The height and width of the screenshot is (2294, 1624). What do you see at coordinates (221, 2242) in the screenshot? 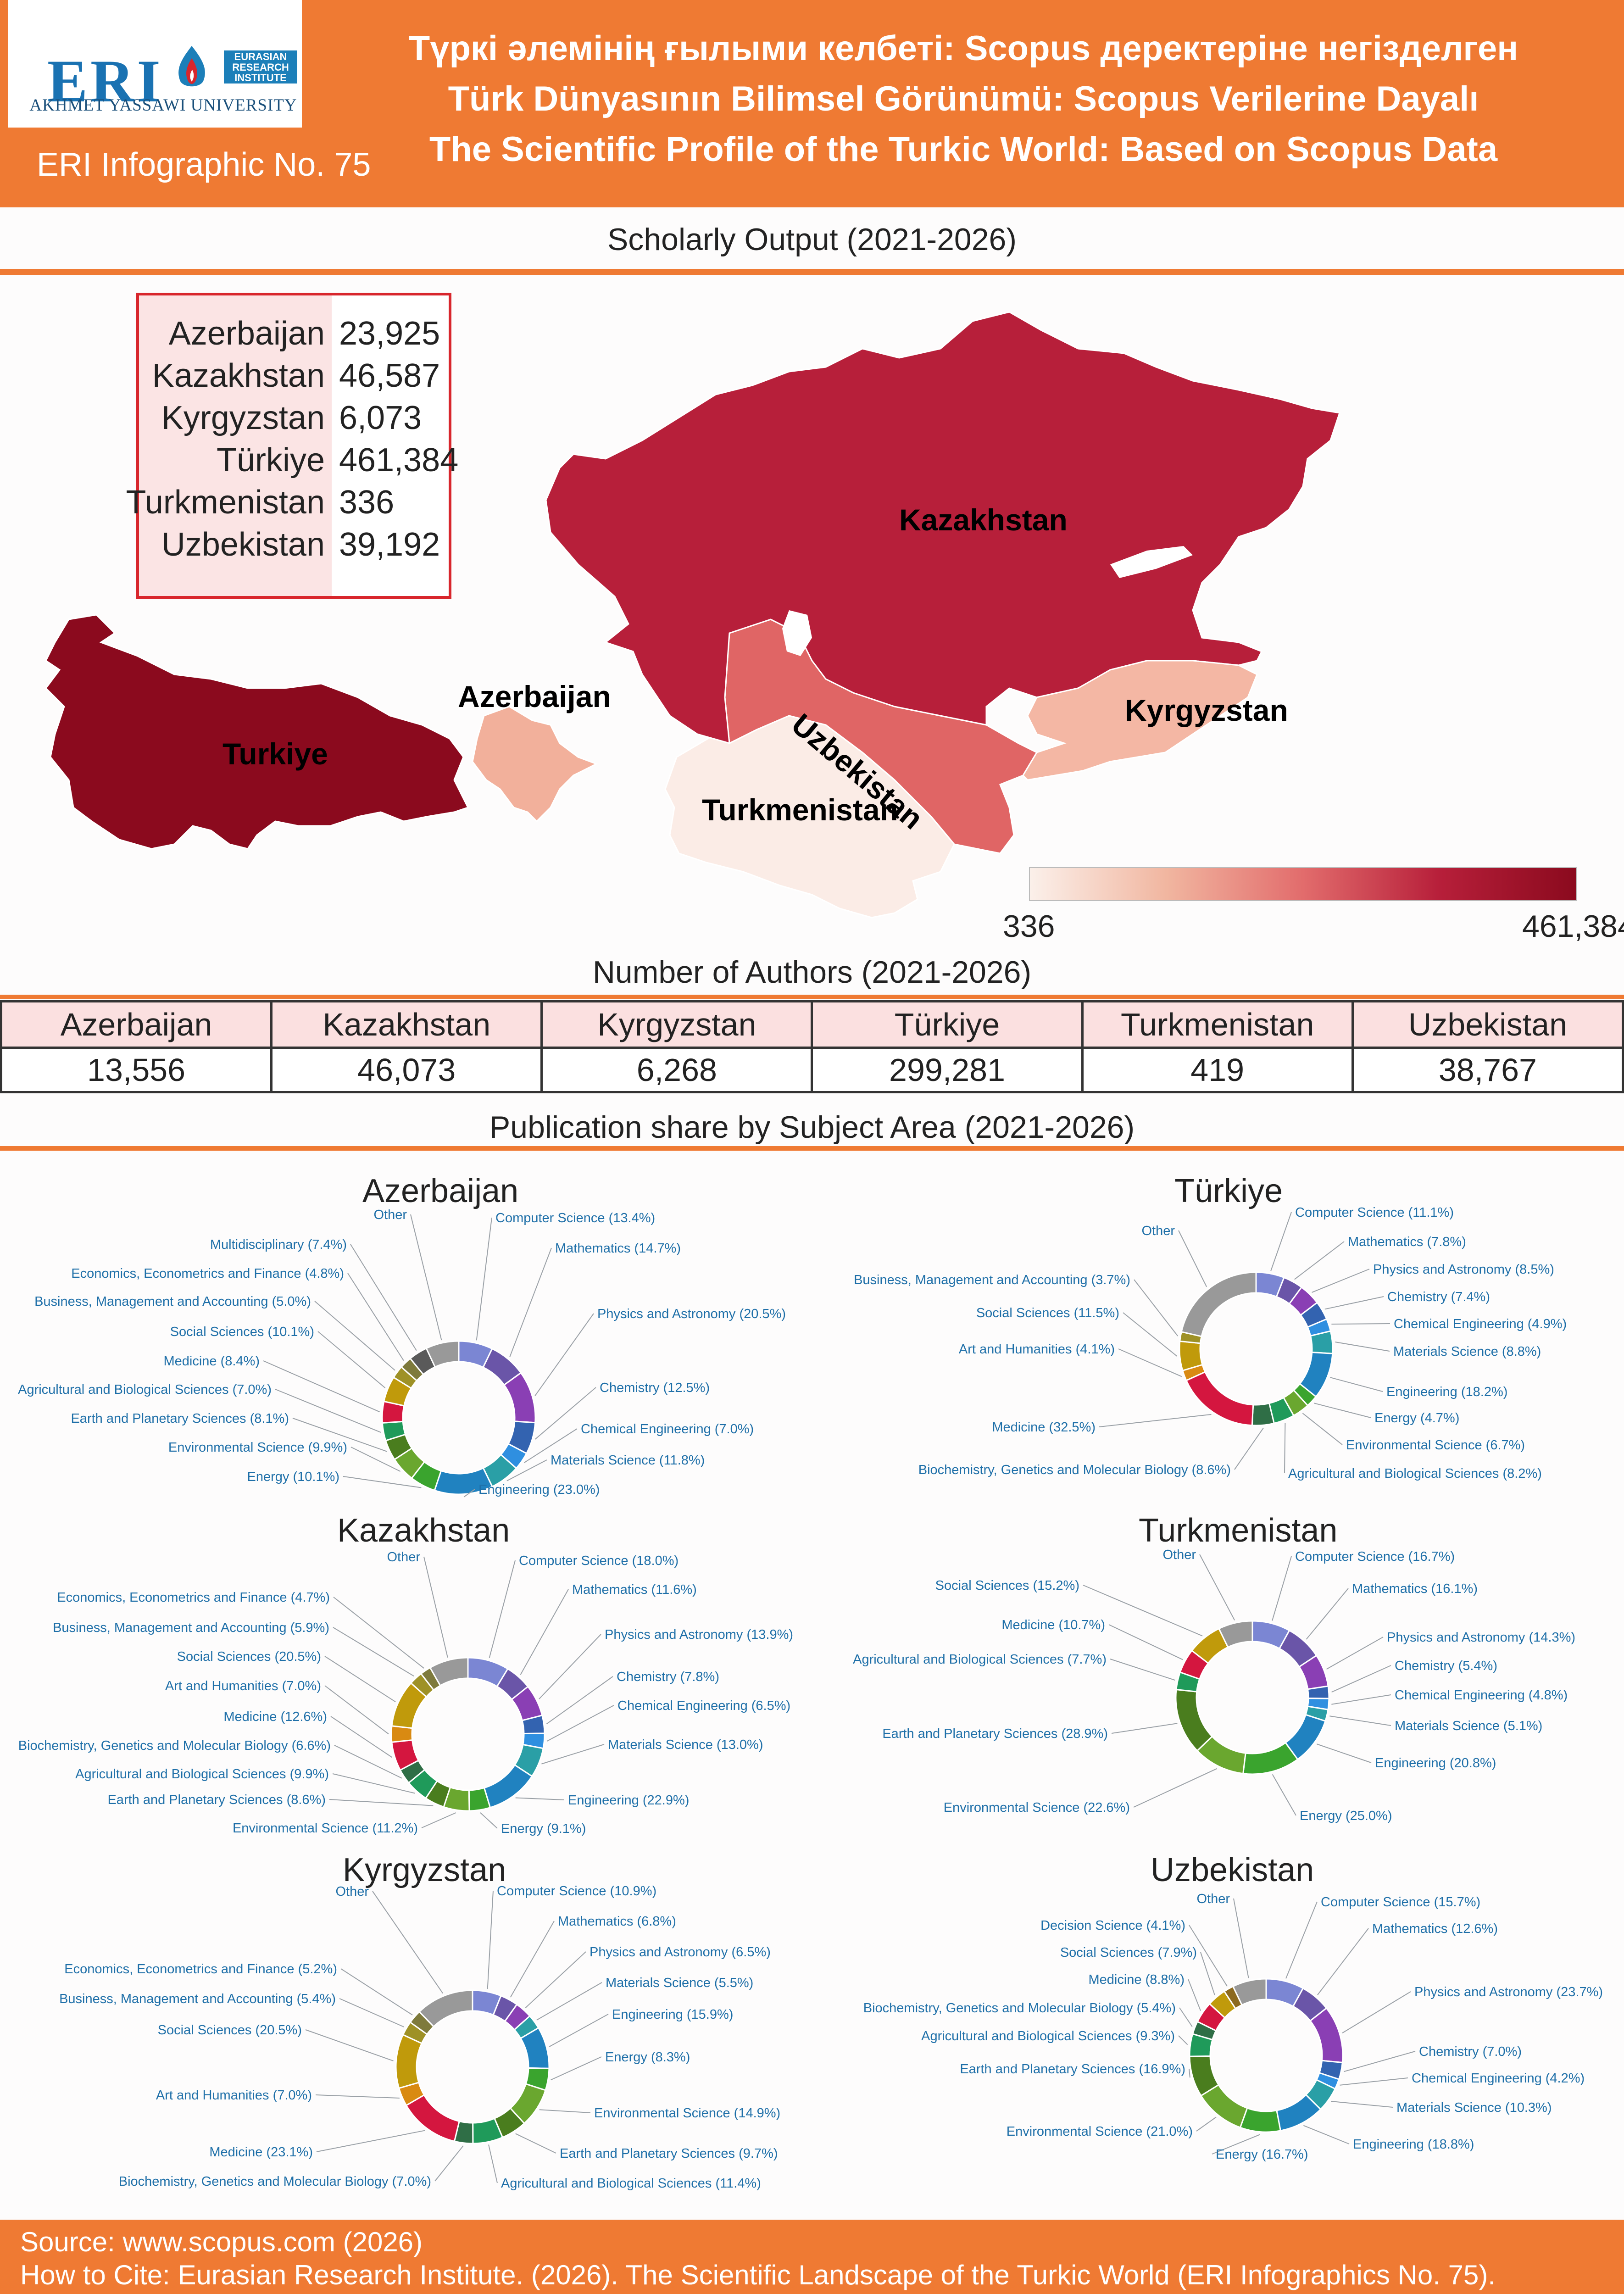
I see `footer-source: Source: www.scopus.com (2026)` at bounding box center [221, 2242].